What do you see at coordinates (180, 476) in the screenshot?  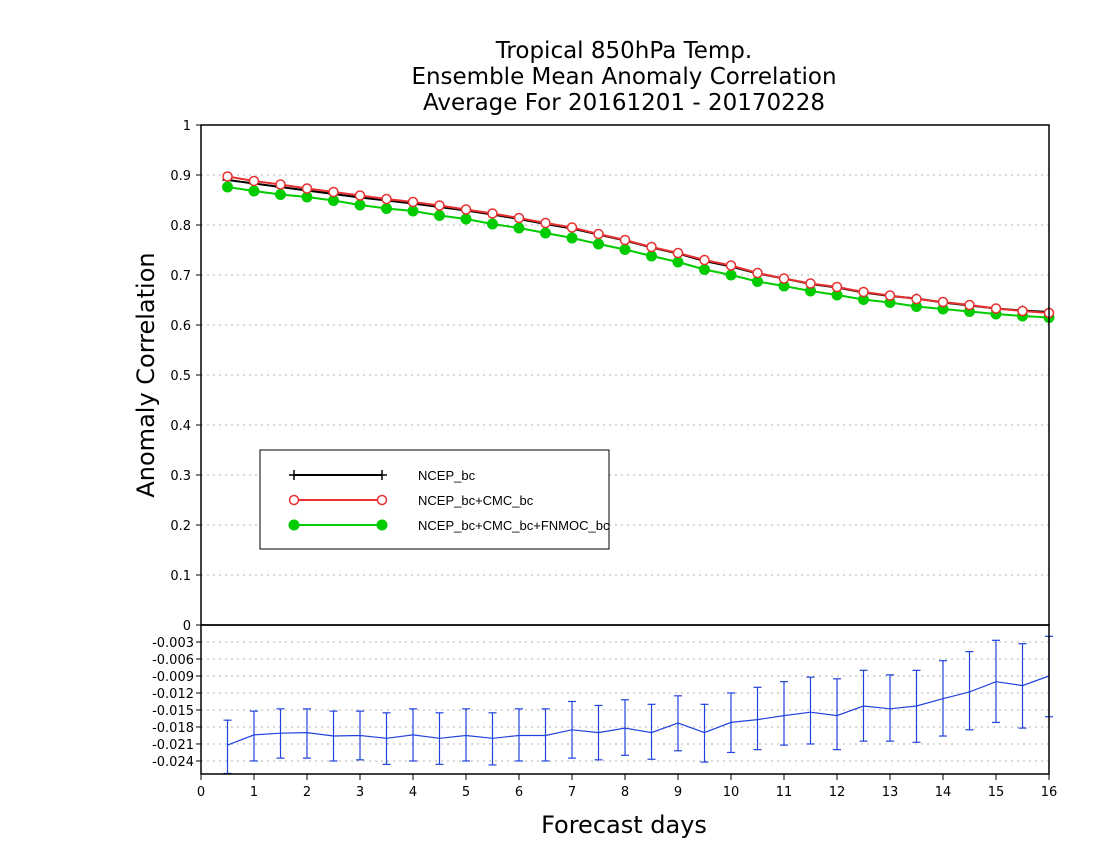 I see `top-y-tick-label: 0.3` at bounding box center [180, 476].